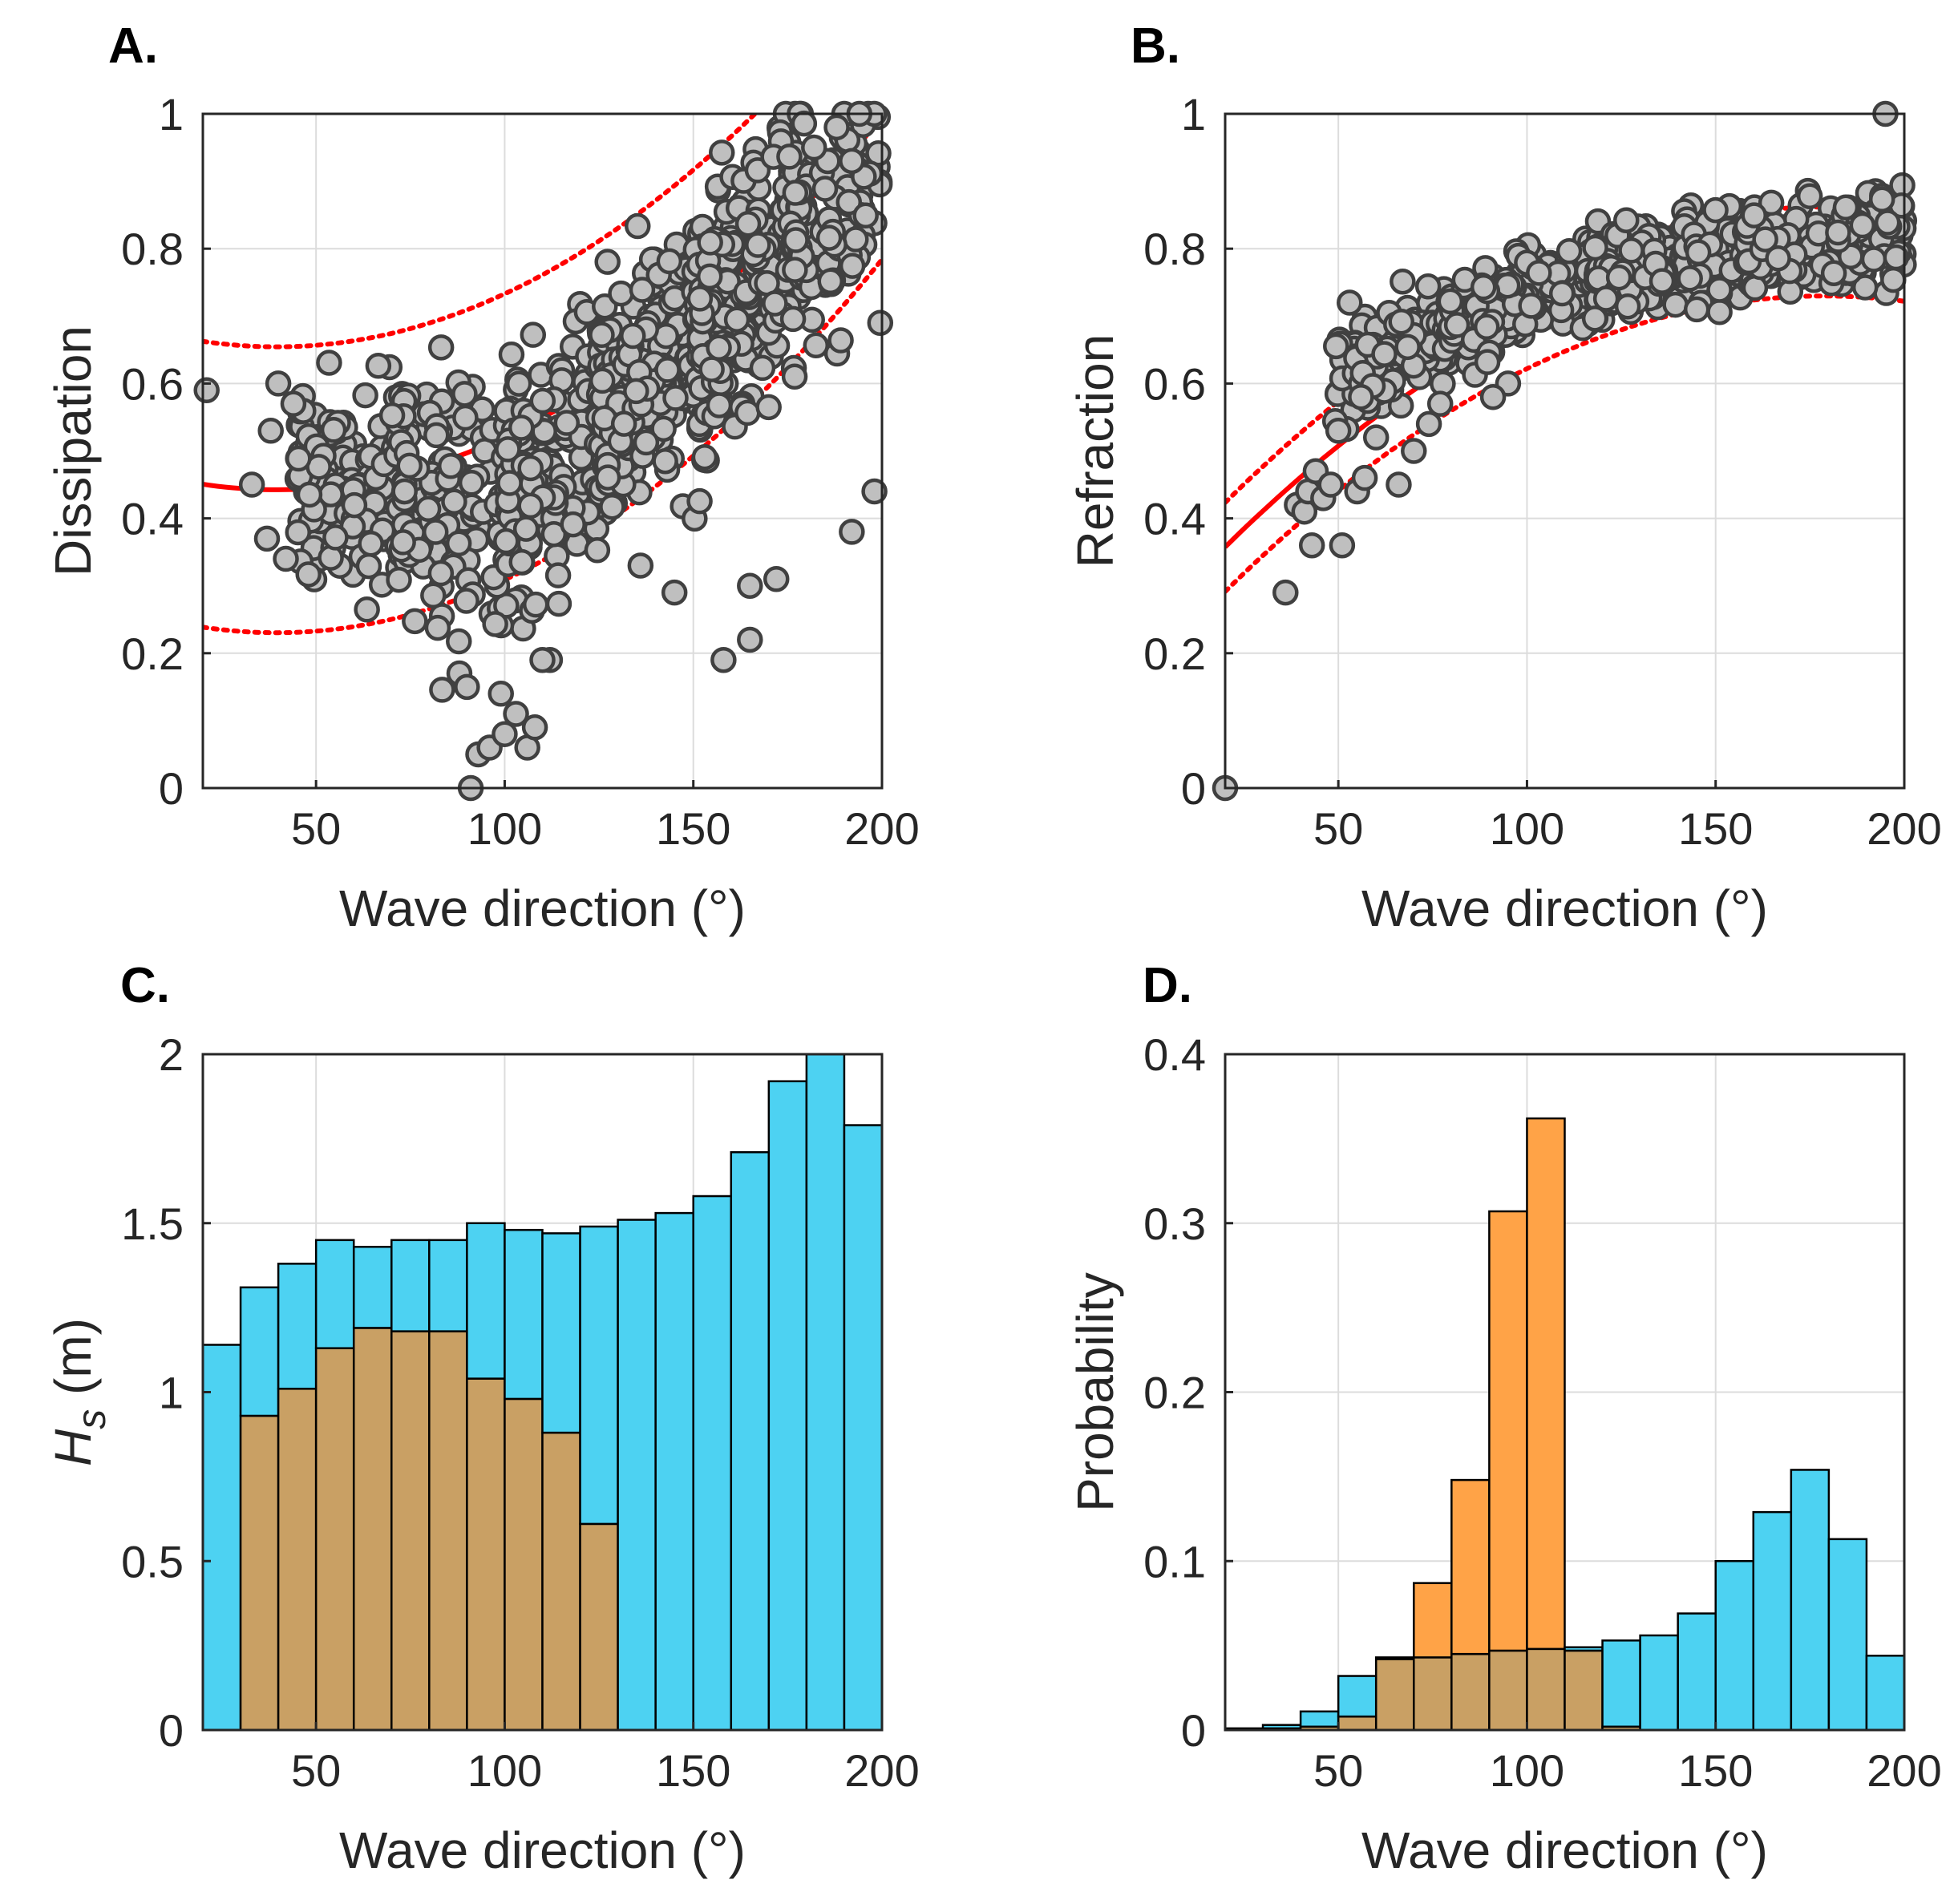 Image resolution: width=1958 pixels, height=1904 pixels. What do you see at coordinates (133, 46) in the screenshot?
I see `panel-letter: A.` at bounding box center [133, 46].